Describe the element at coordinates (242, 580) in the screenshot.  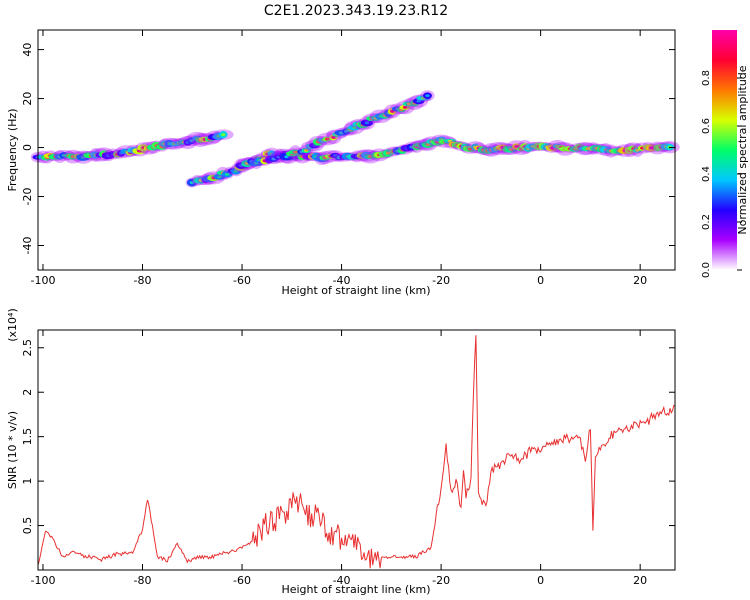
I see `snr-x-tick-label: -60` at that location.